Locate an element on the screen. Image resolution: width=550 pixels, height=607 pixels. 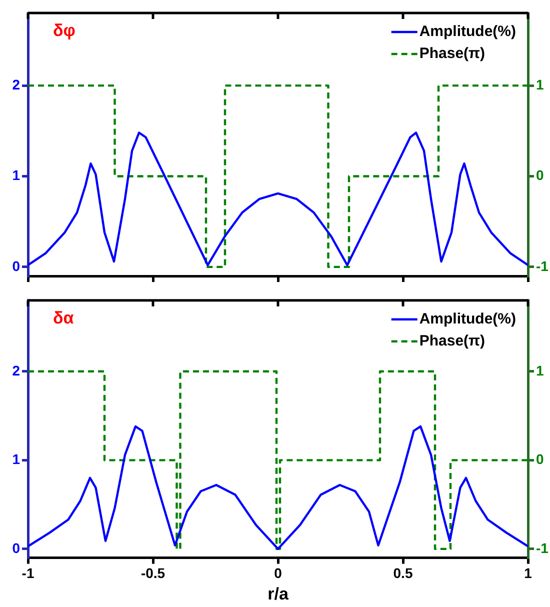
x-tick-label: -0.5 is located at coordinates (153, 573).